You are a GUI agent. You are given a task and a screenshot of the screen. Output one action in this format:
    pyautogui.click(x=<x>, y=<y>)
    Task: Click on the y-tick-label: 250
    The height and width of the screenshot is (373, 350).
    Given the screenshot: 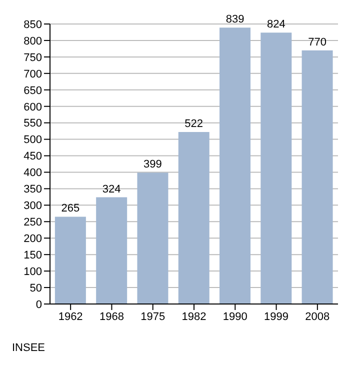 What is the action you would take?
    pyautogui.click(x=33, y=222)
    